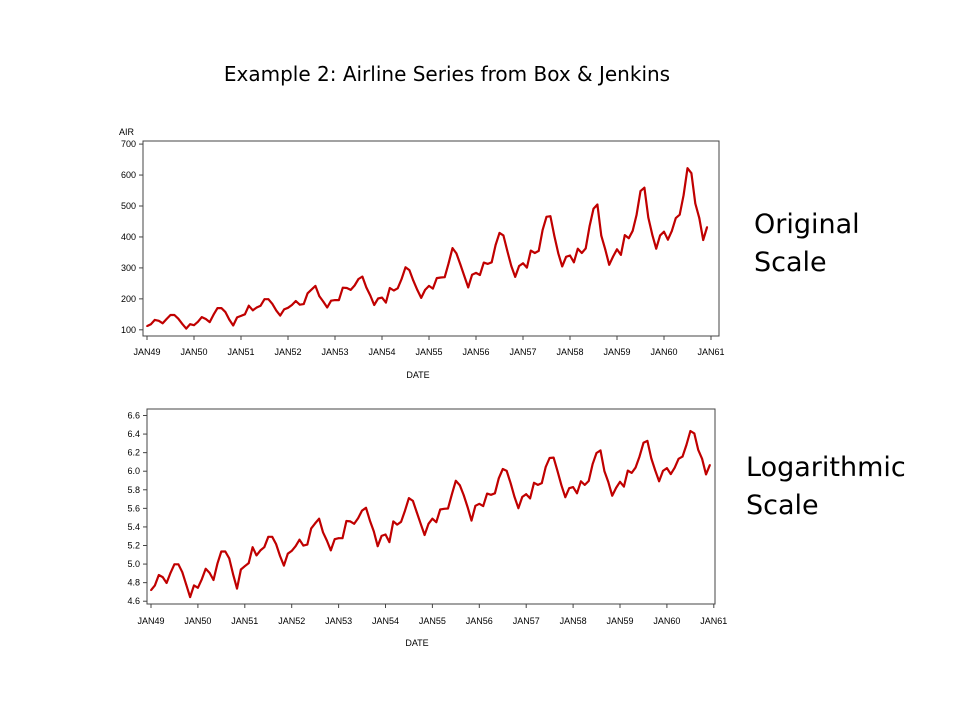  I want to click on original-scale-label-line2: Scale, so click(790, 262).